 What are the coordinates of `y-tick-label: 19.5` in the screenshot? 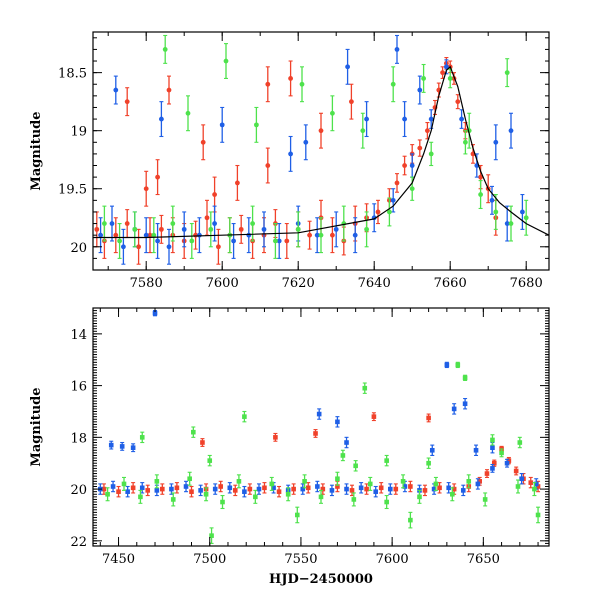 It's located at (72, 190).